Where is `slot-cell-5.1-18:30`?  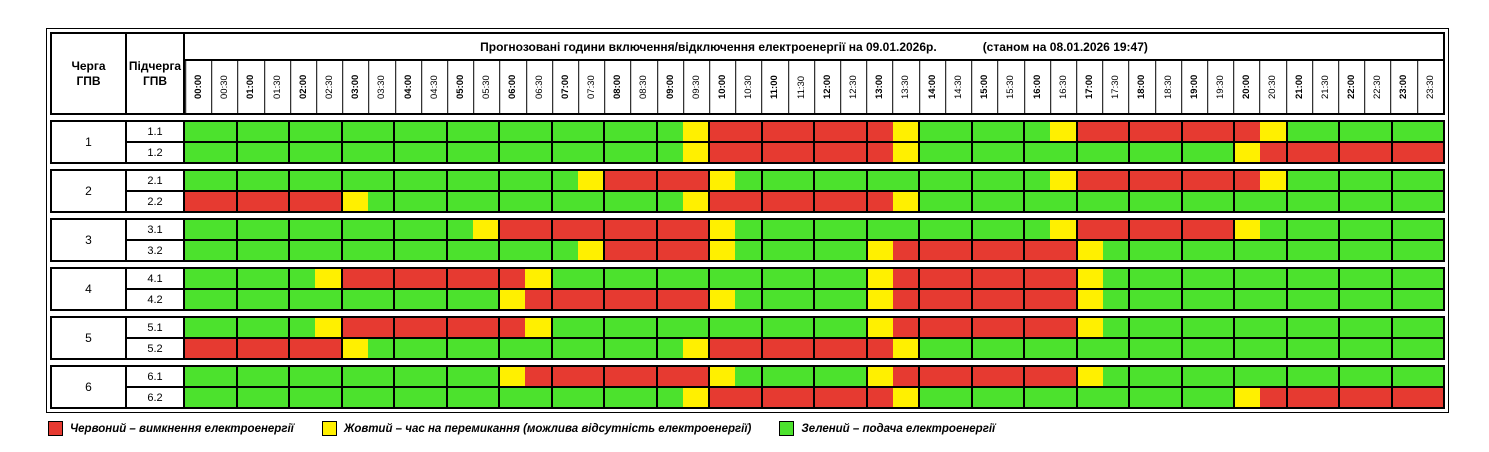
slot-cell-5.1-18:30 is located at coordinates (1169, 327).